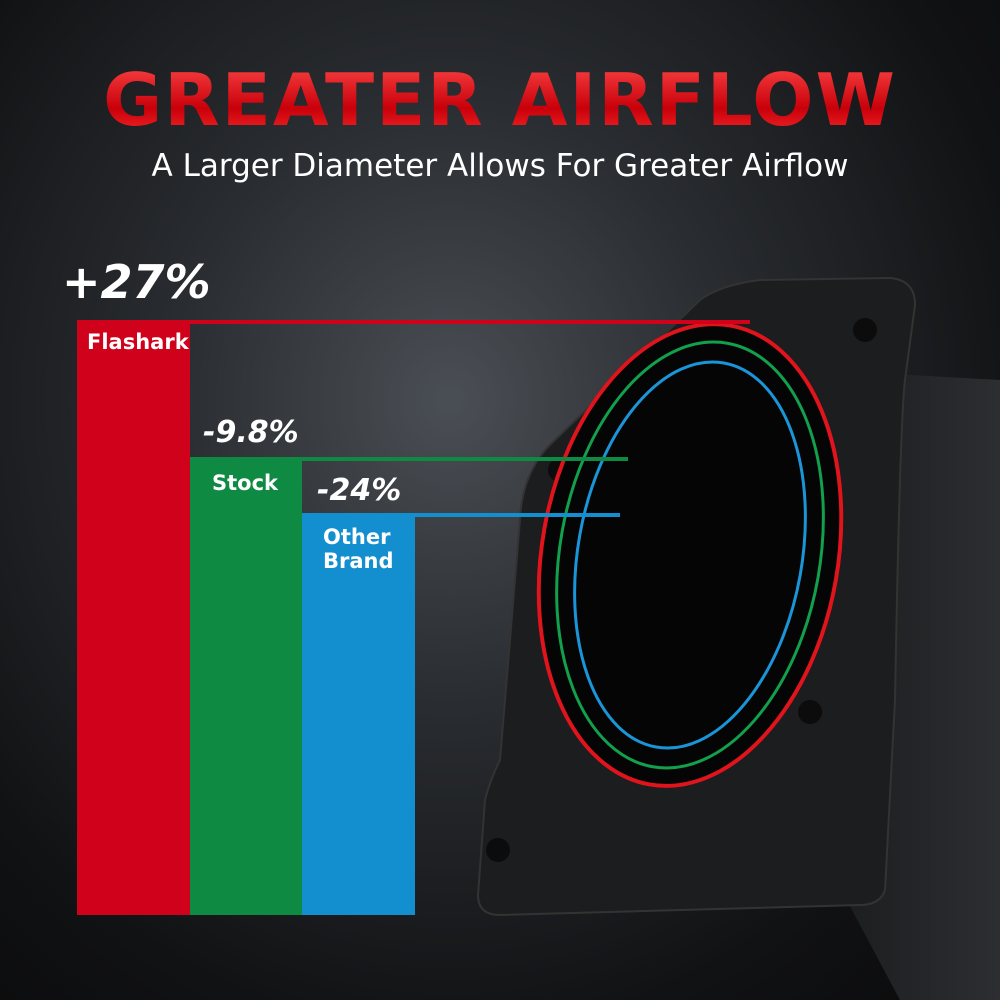 Image resolution: width=1000 pixels, height=1000 pixels. I want to click on other-brand-diameter-ring, so click(690, 555).